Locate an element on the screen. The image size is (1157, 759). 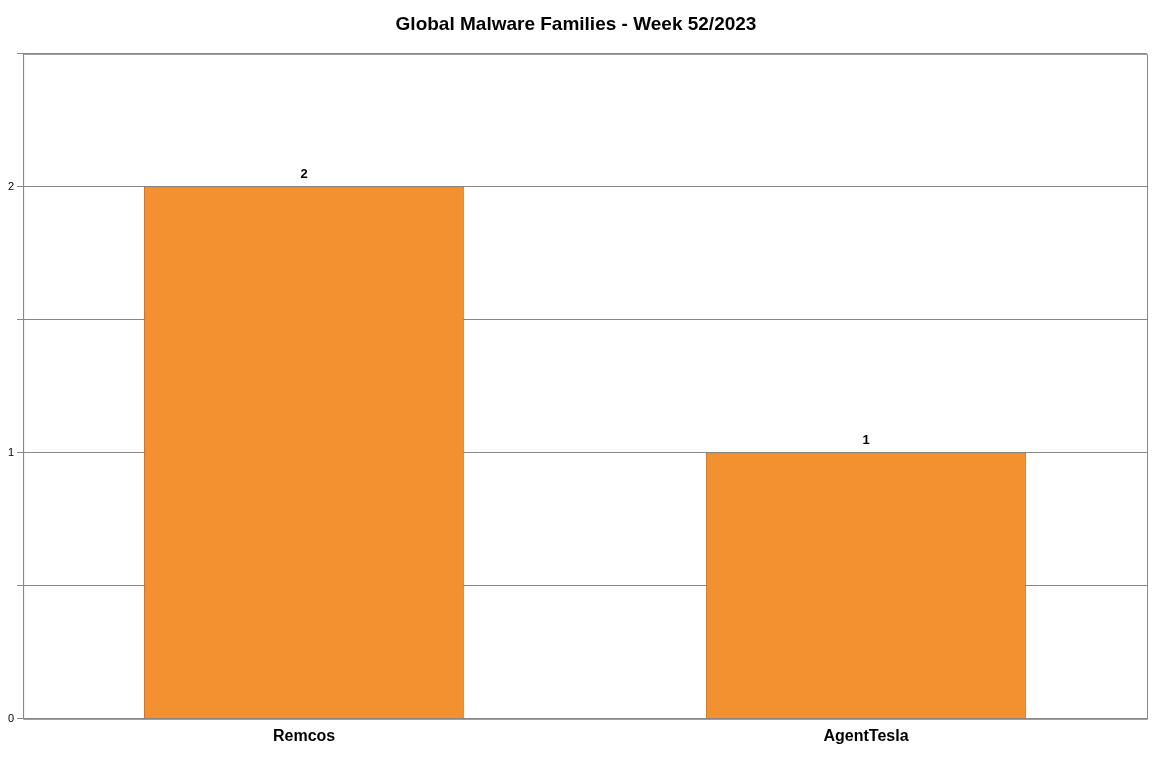
y-tick-label: 2 is located at coordinates (11, 185).